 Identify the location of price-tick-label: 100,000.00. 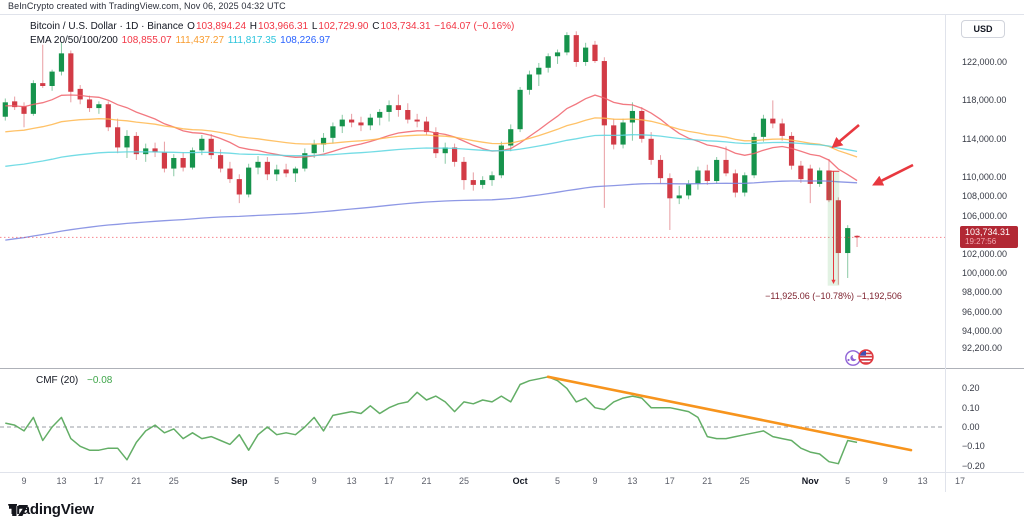
(985, 273).